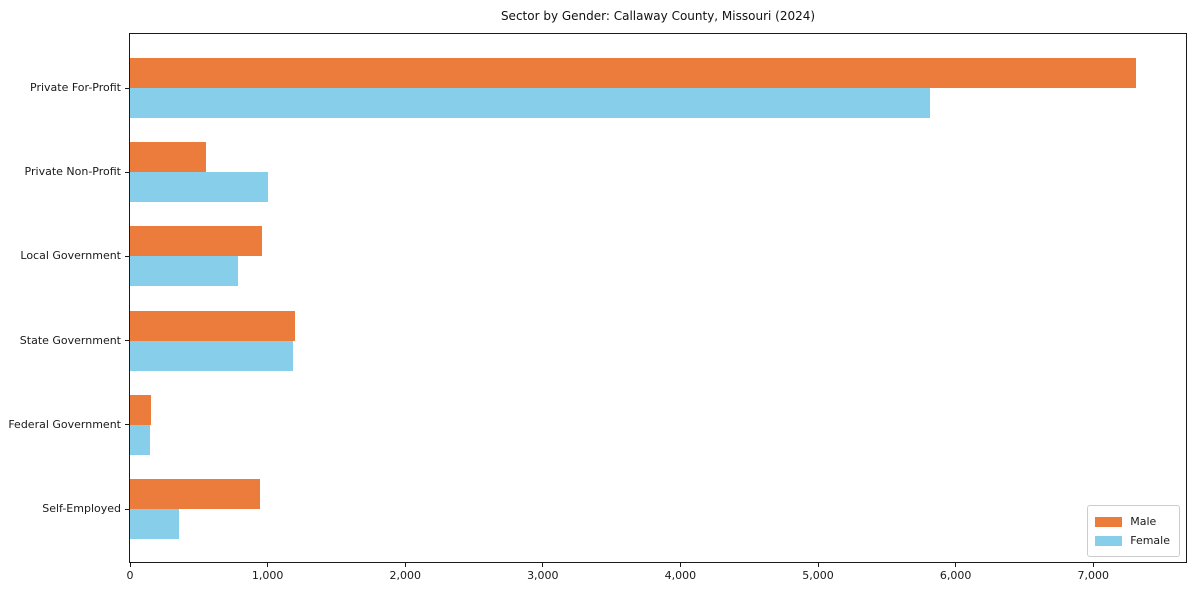 Image resolution: width=1200 pixels, height=600 pixels. I want to click on y-tick-label: Federal Government, so click(64, 424).